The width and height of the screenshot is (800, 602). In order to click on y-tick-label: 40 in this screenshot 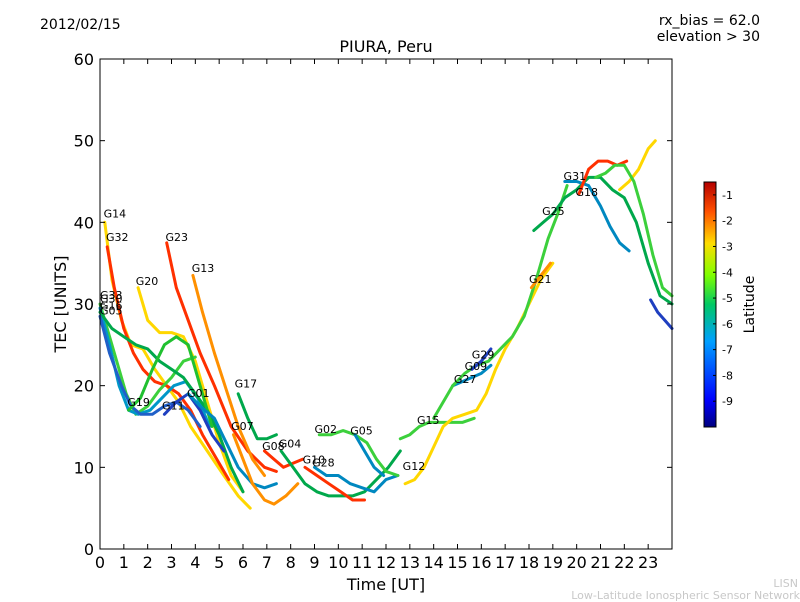, I will do `click(84, 222)`.